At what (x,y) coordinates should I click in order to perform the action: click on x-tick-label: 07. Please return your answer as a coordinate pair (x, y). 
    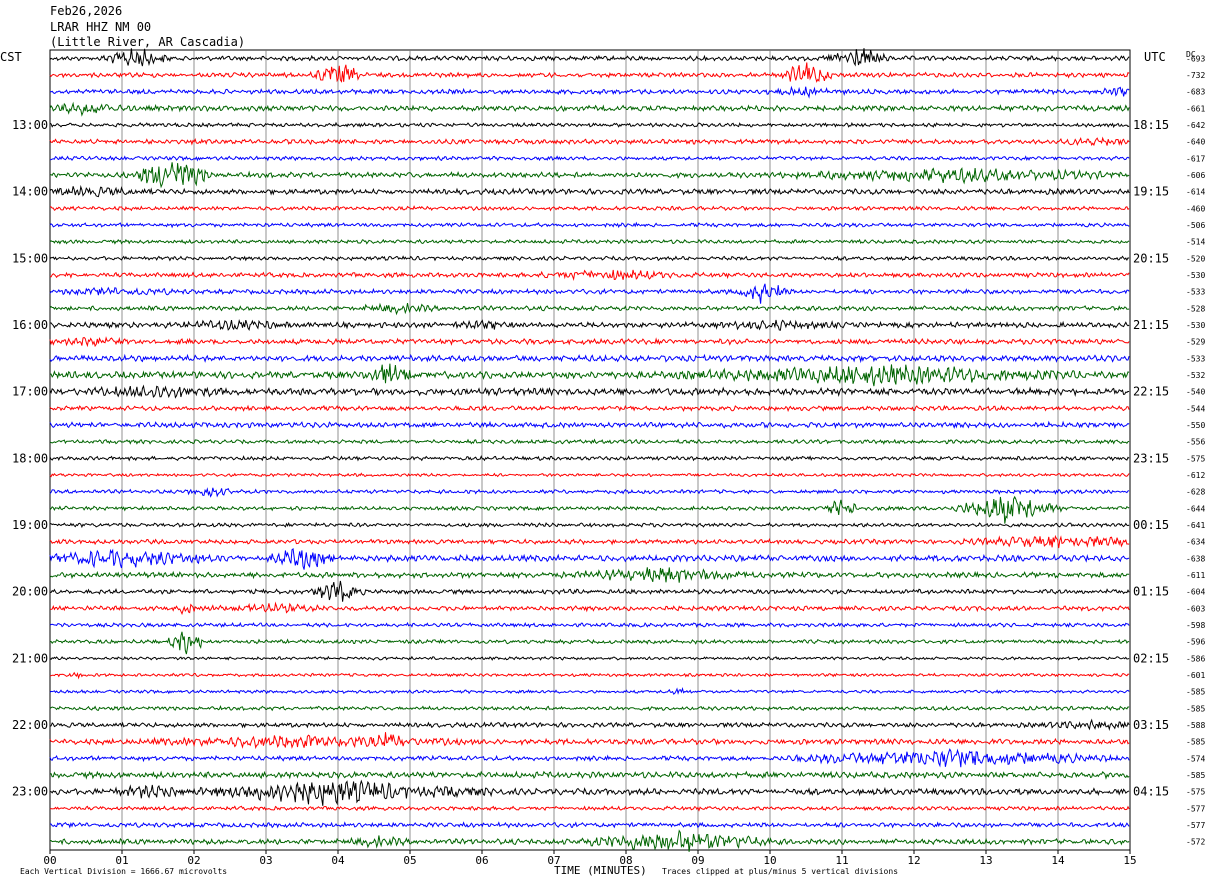
    Looking at the image, I should click on (553, 860).